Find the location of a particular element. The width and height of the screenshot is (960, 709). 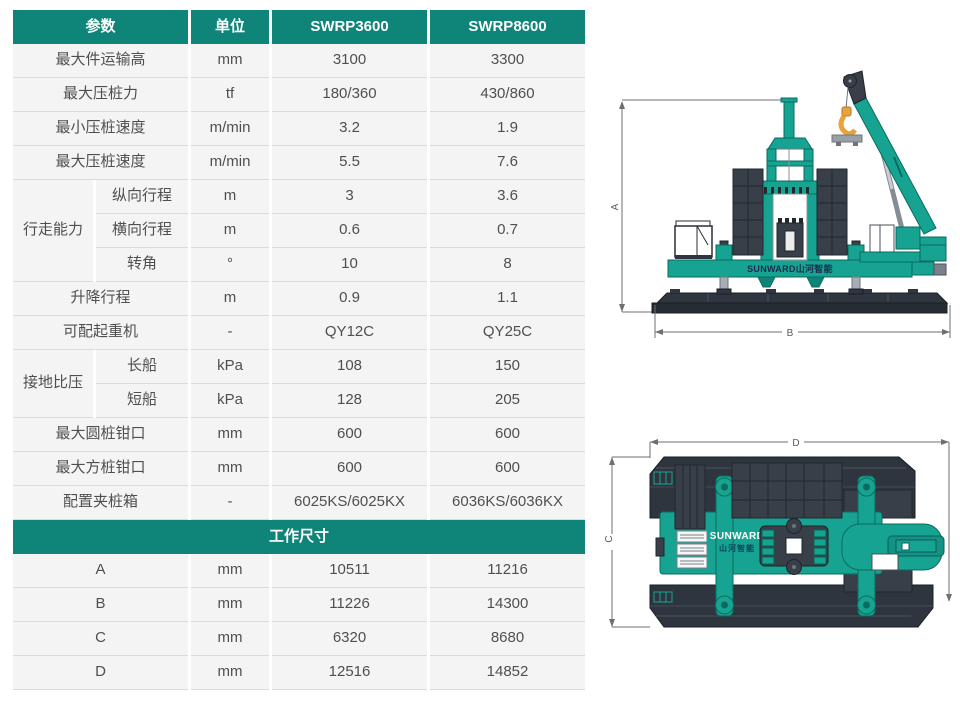

param-cell: 最大压桩力 is located at coordinates (100, 95).